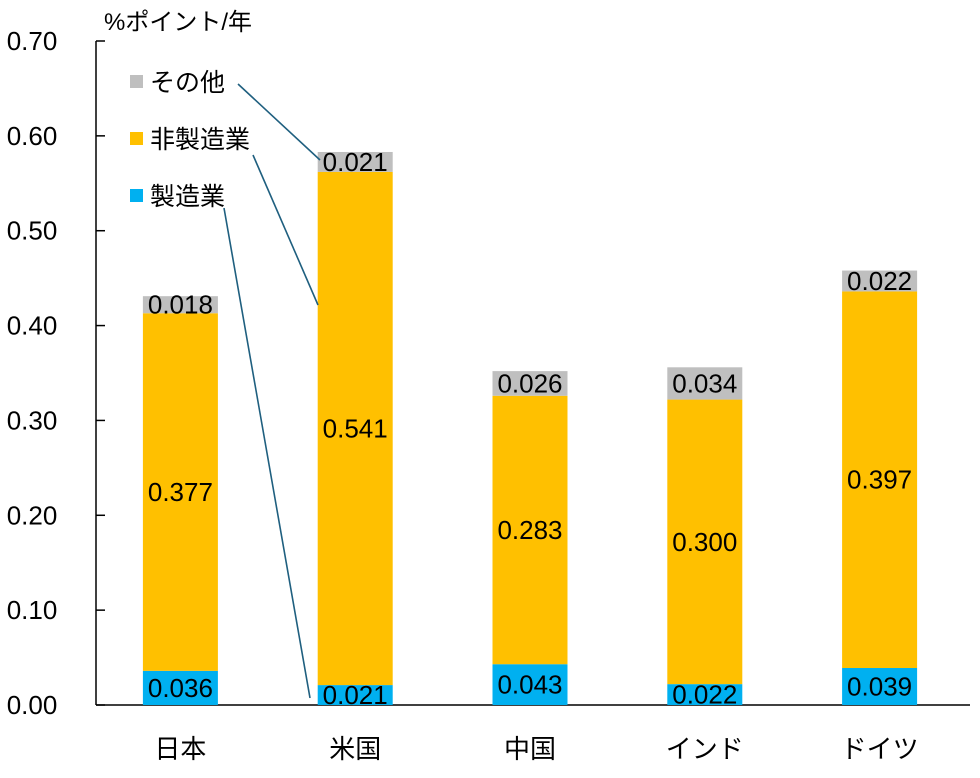 The height and width of the screenshot is (778, 980). I want to click on data-label: 0.283, so click(529, 530).